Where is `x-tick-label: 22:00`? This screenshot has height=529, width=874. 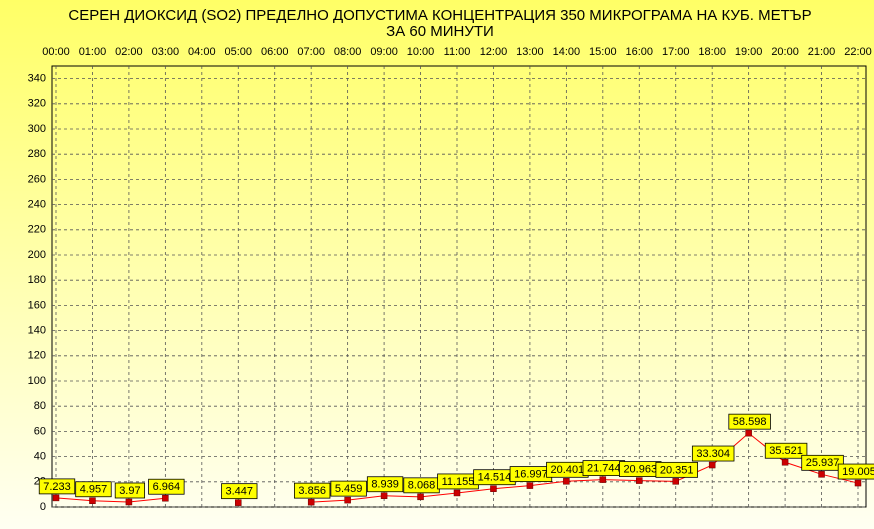 x-tick-label: 22:00 is located at coordinates (858, 52).